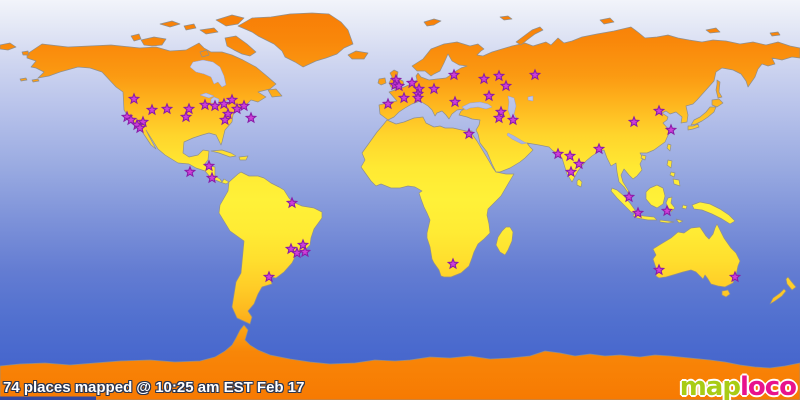 This screenshot has width=800, height=400. I want to click on landmass-moluccas, so click(684, 207).